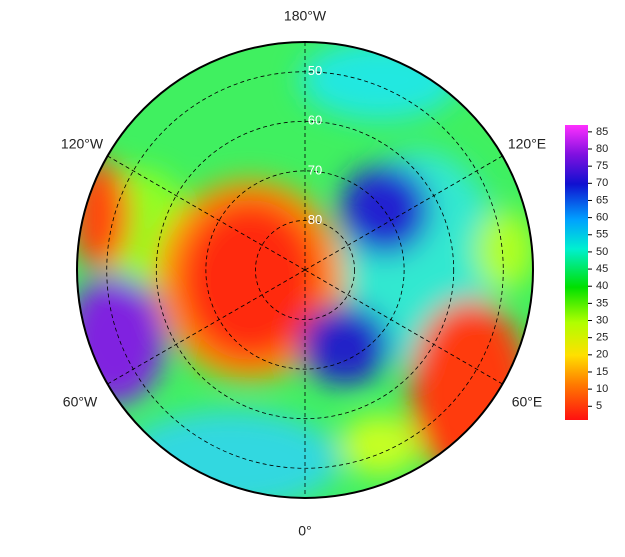  I want to click on lon-label: 120°E, so click(527, 144).